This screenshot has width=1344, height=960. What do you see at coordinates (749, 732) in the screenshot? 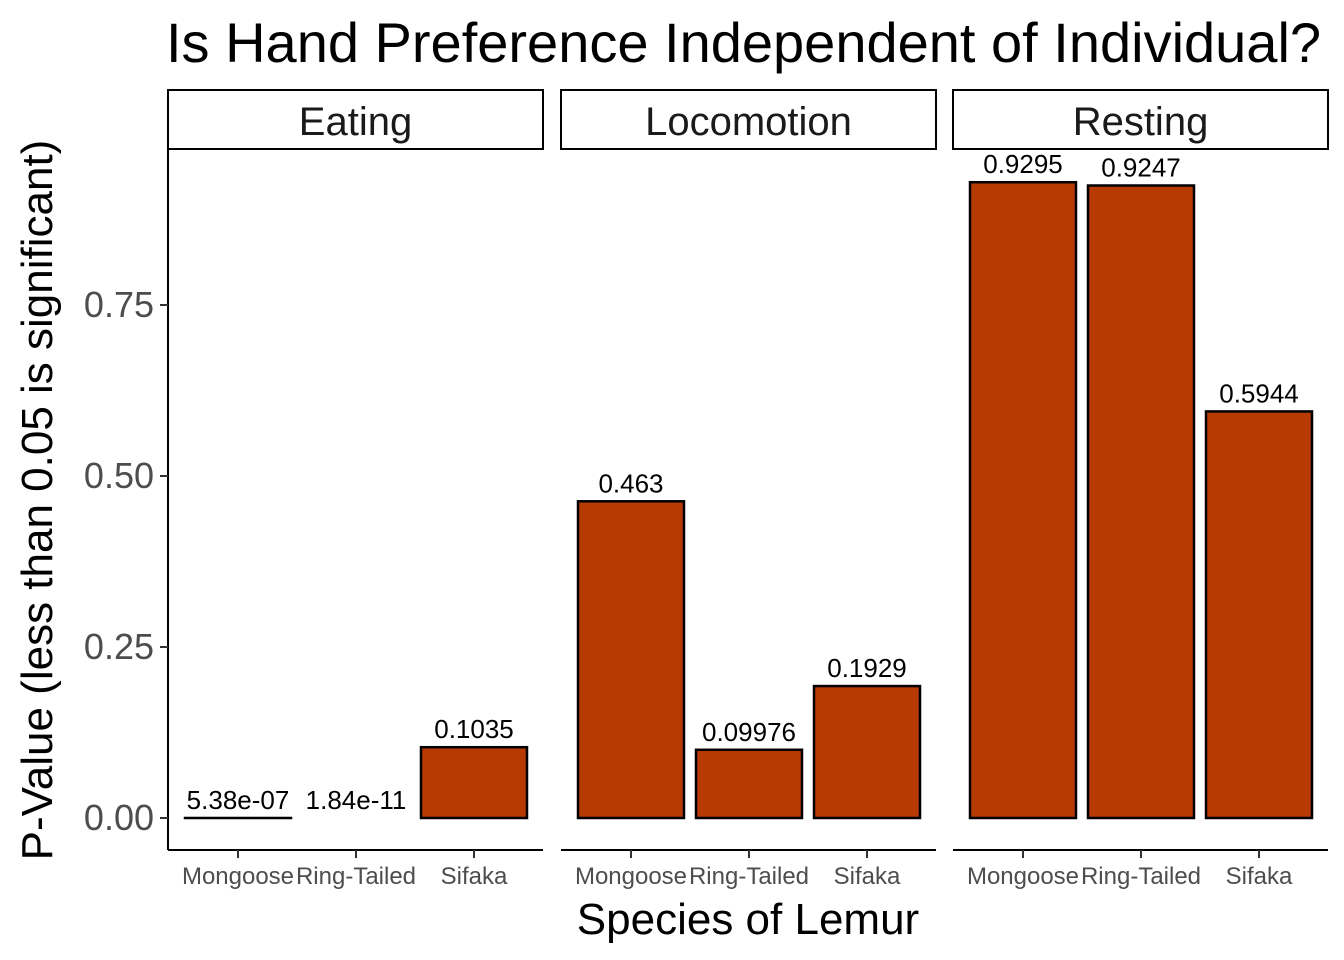
I see `bar-value-label: 0.09976` at bounding box center [749, 732].